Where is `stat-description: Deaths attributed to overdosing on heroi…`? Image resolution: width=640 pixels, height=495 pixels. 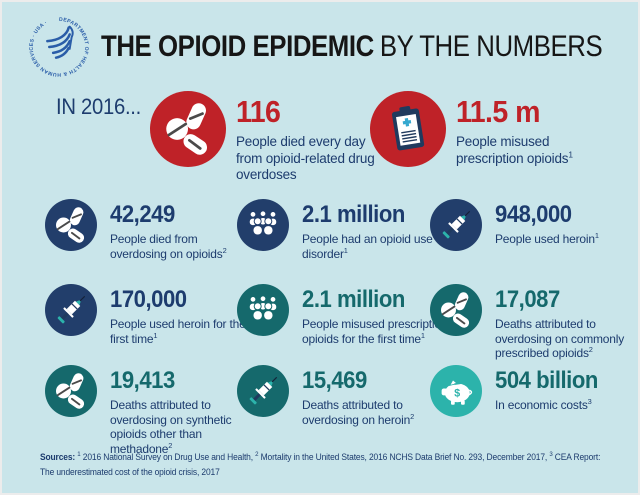
stat-description: Deaths attributed to overdosing on heroi… is located at coordinates (381, 412).